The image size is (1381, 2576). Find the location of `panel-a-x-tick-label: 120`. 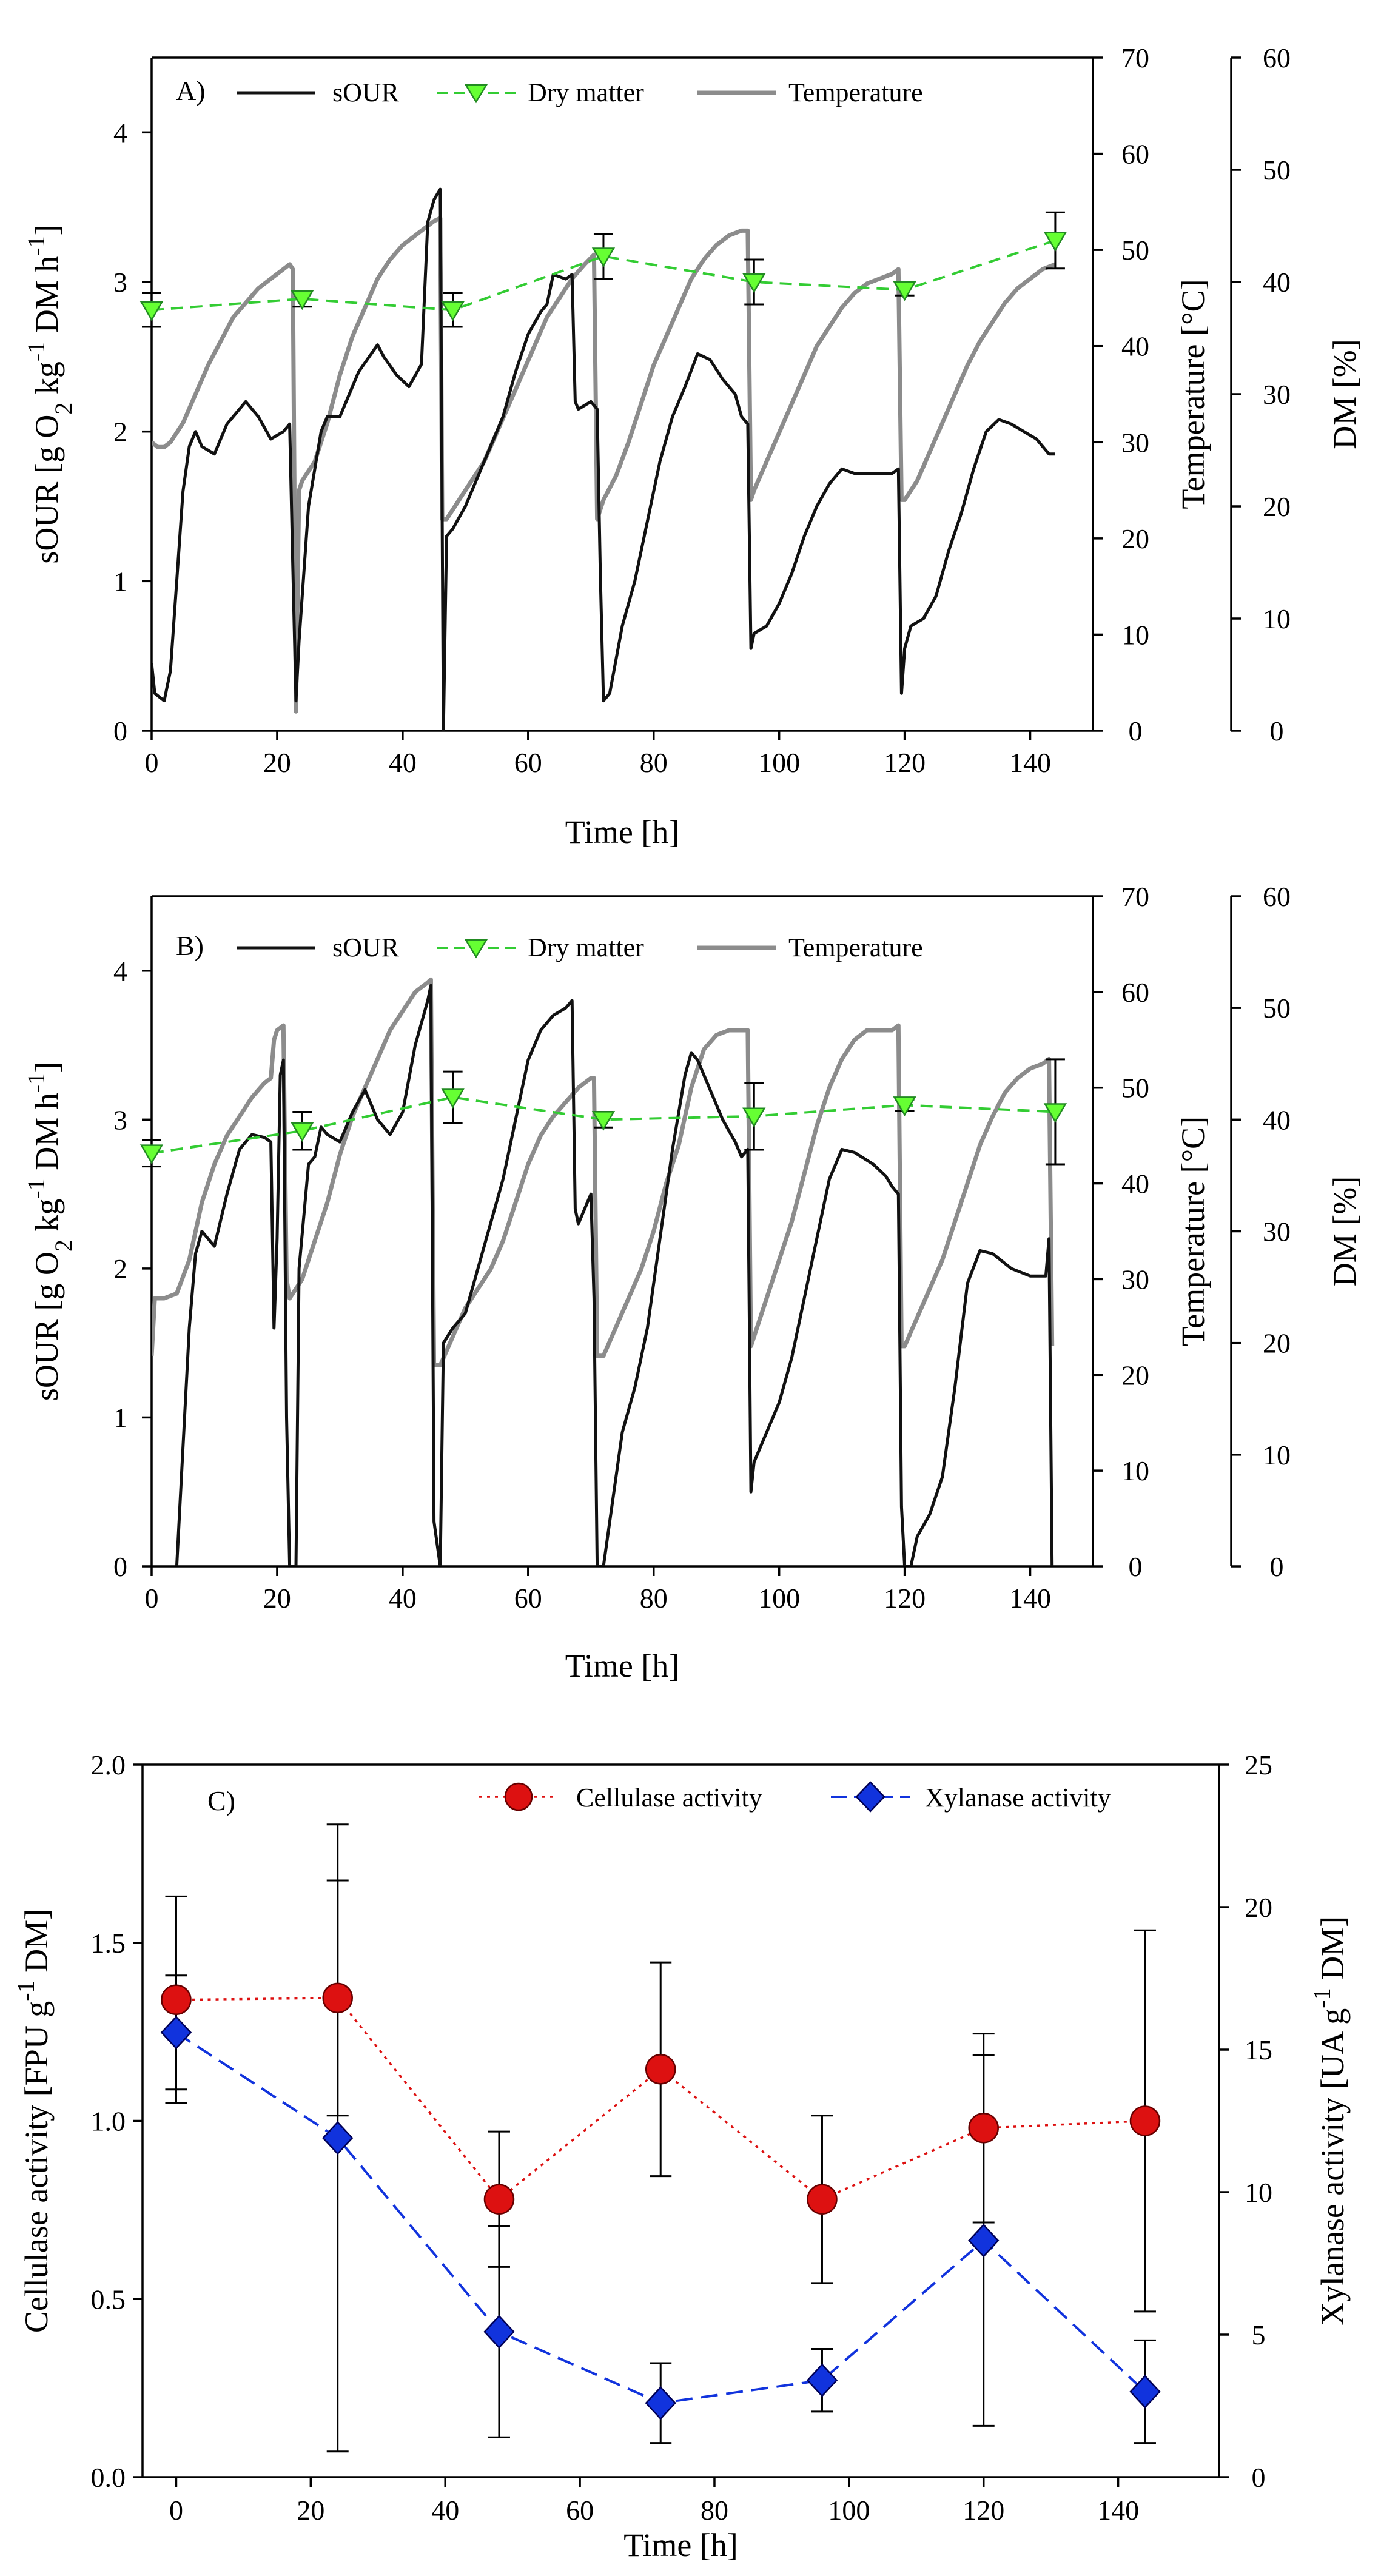

panel-a-x-tick-label: 120 is located at coordinates (905, 762).